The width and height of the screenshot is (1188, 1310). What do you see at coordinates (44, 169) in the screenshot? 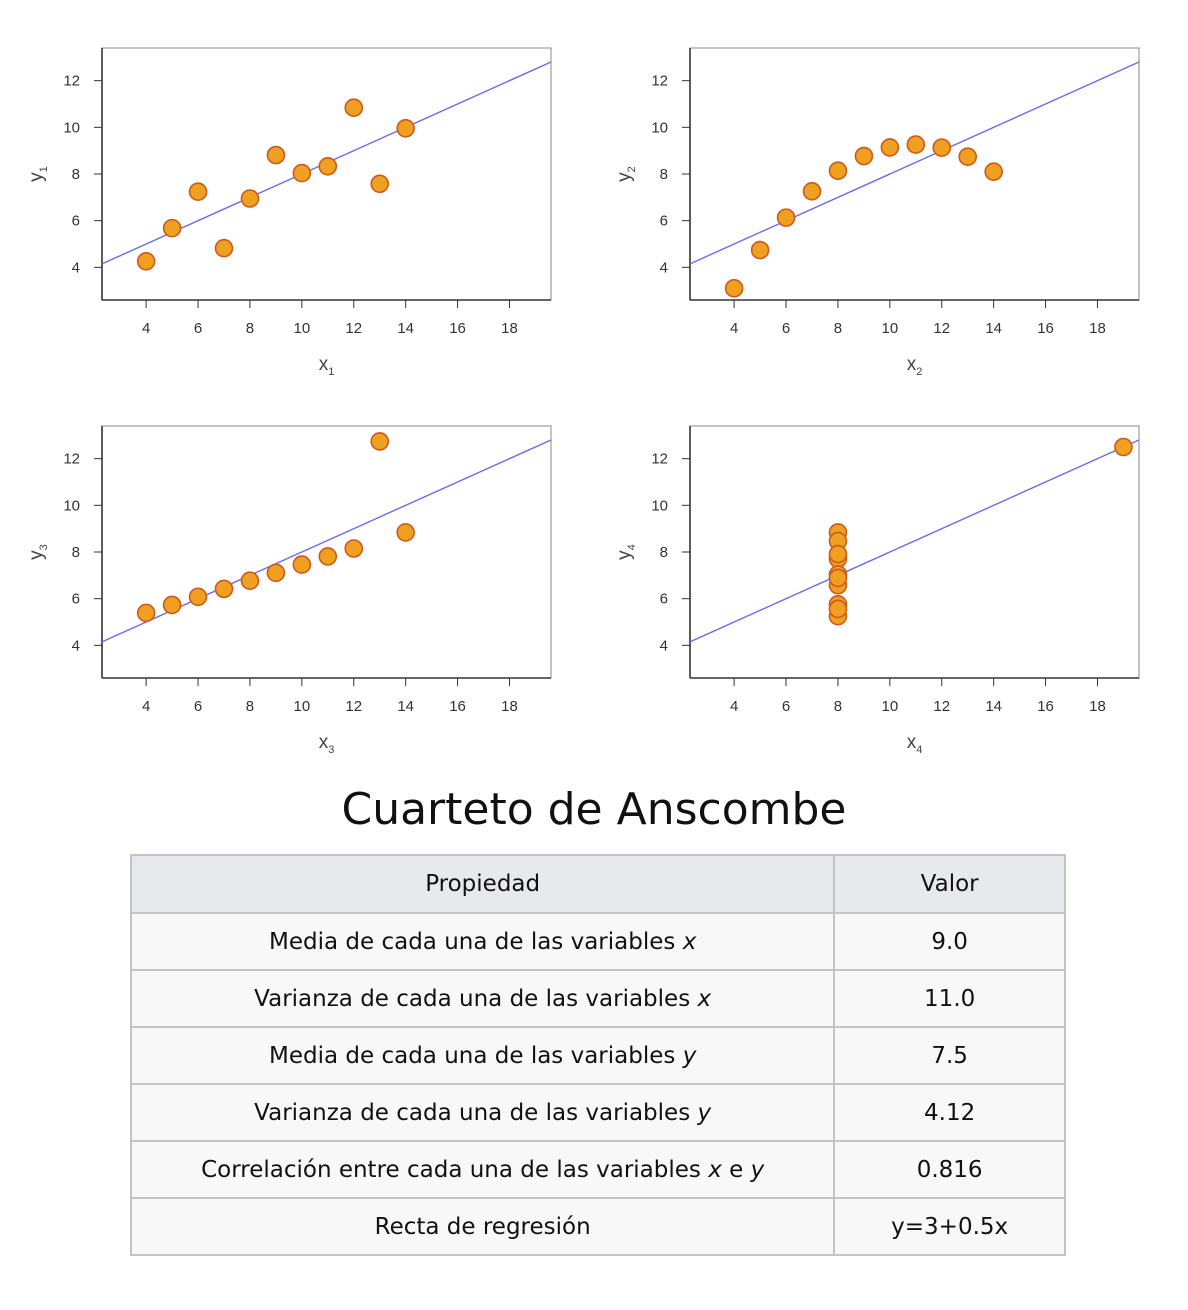
I see `y-axis-label-sub: 1` at bounding box center [44, 169].